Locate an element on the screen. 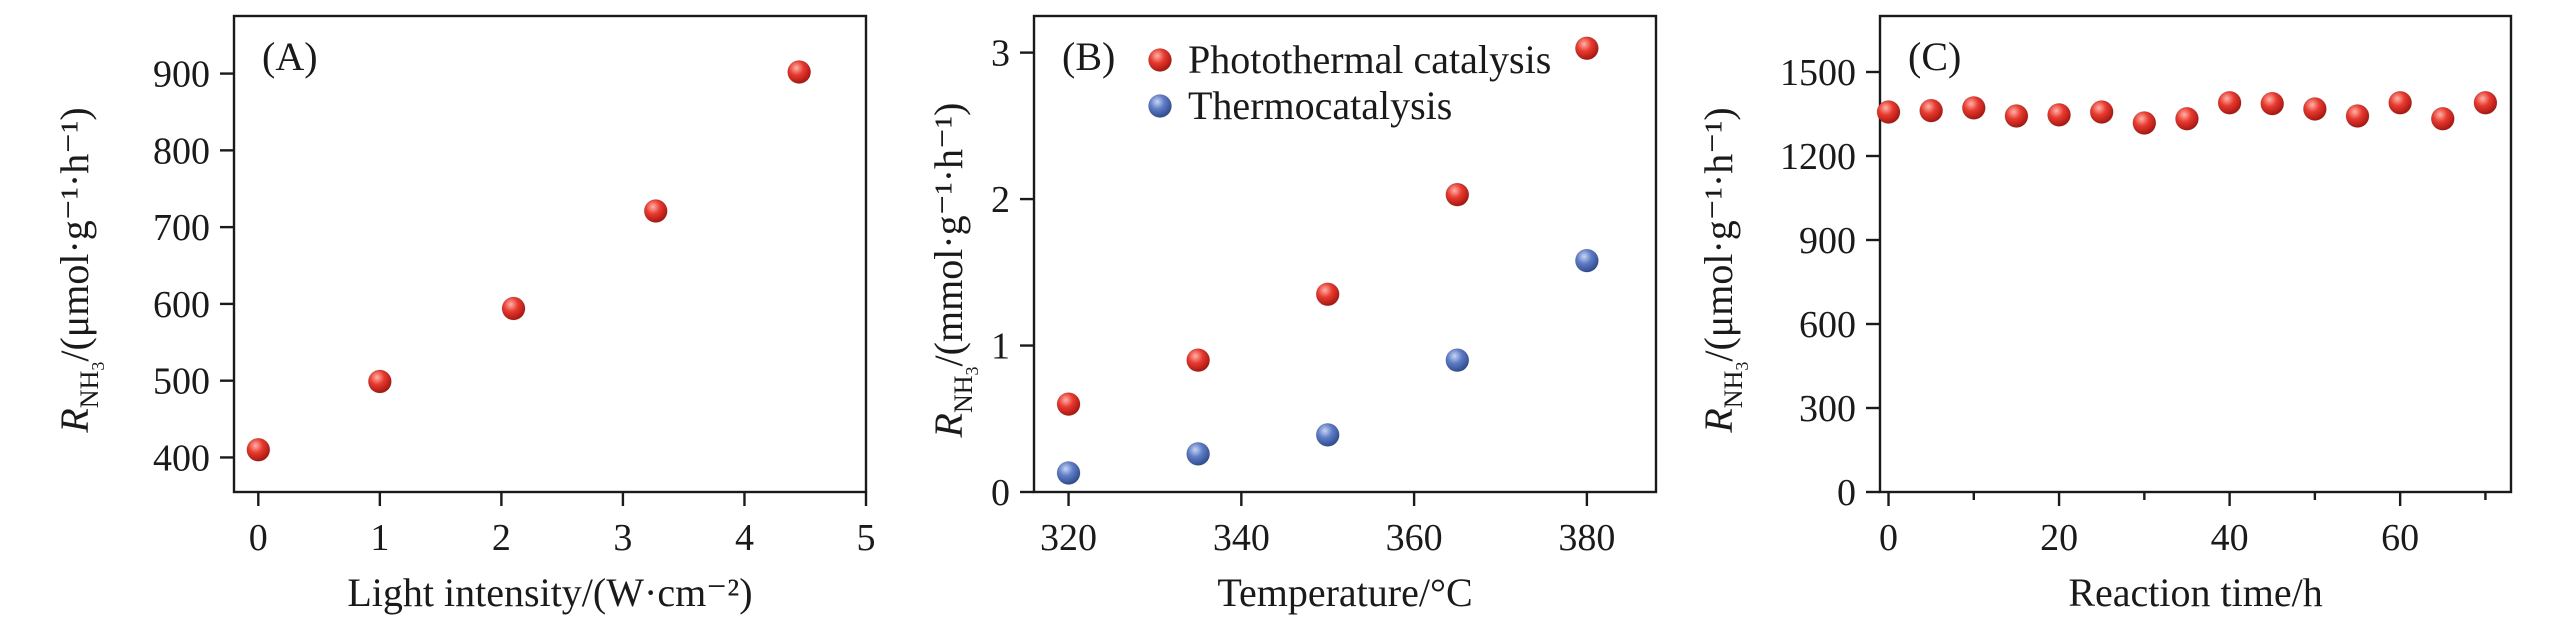 This screenshot has height=630, width=2567. y-tick-label: 400 is located at coordinates (181, 458).